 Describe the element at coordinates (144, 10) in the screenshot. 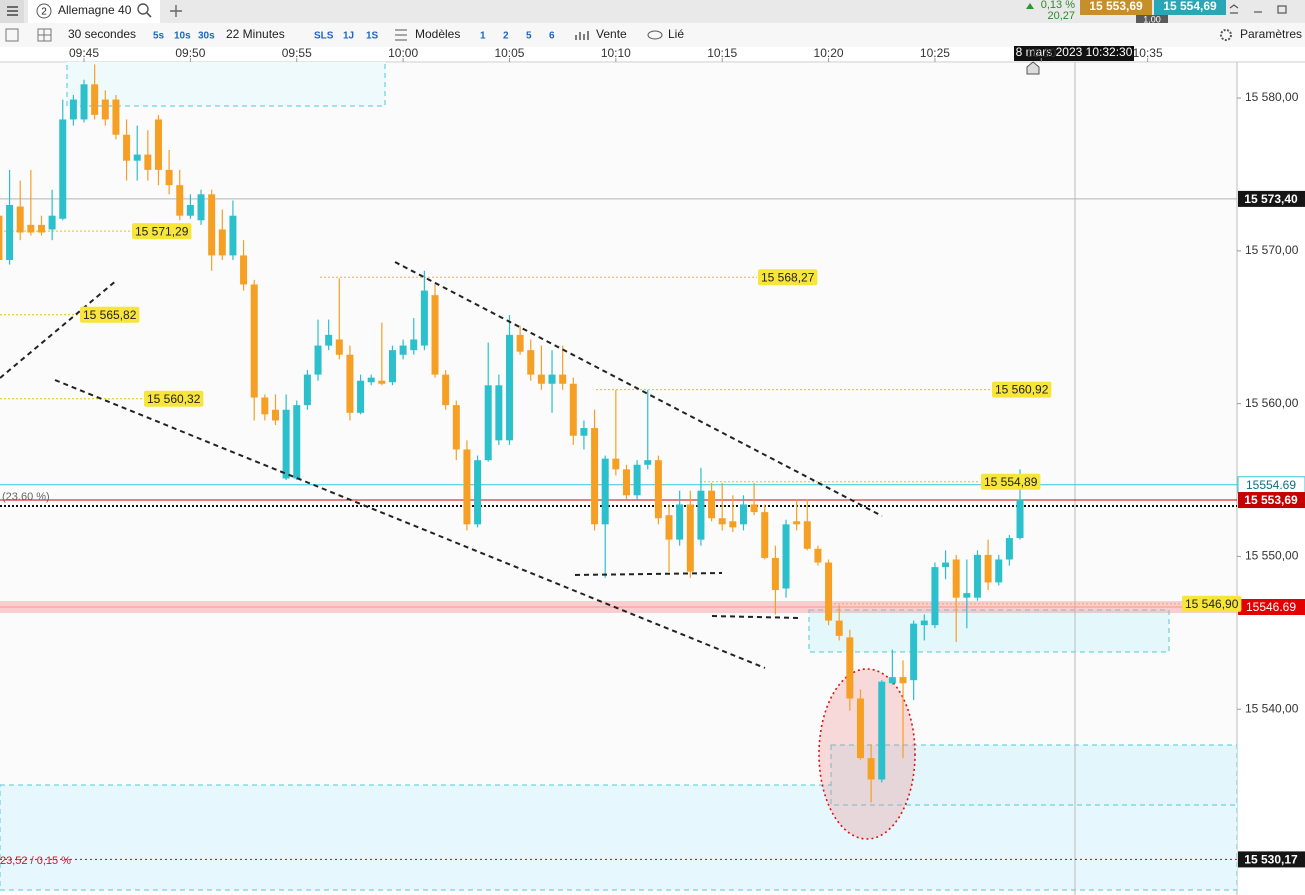

I see `search-icon` at that location.